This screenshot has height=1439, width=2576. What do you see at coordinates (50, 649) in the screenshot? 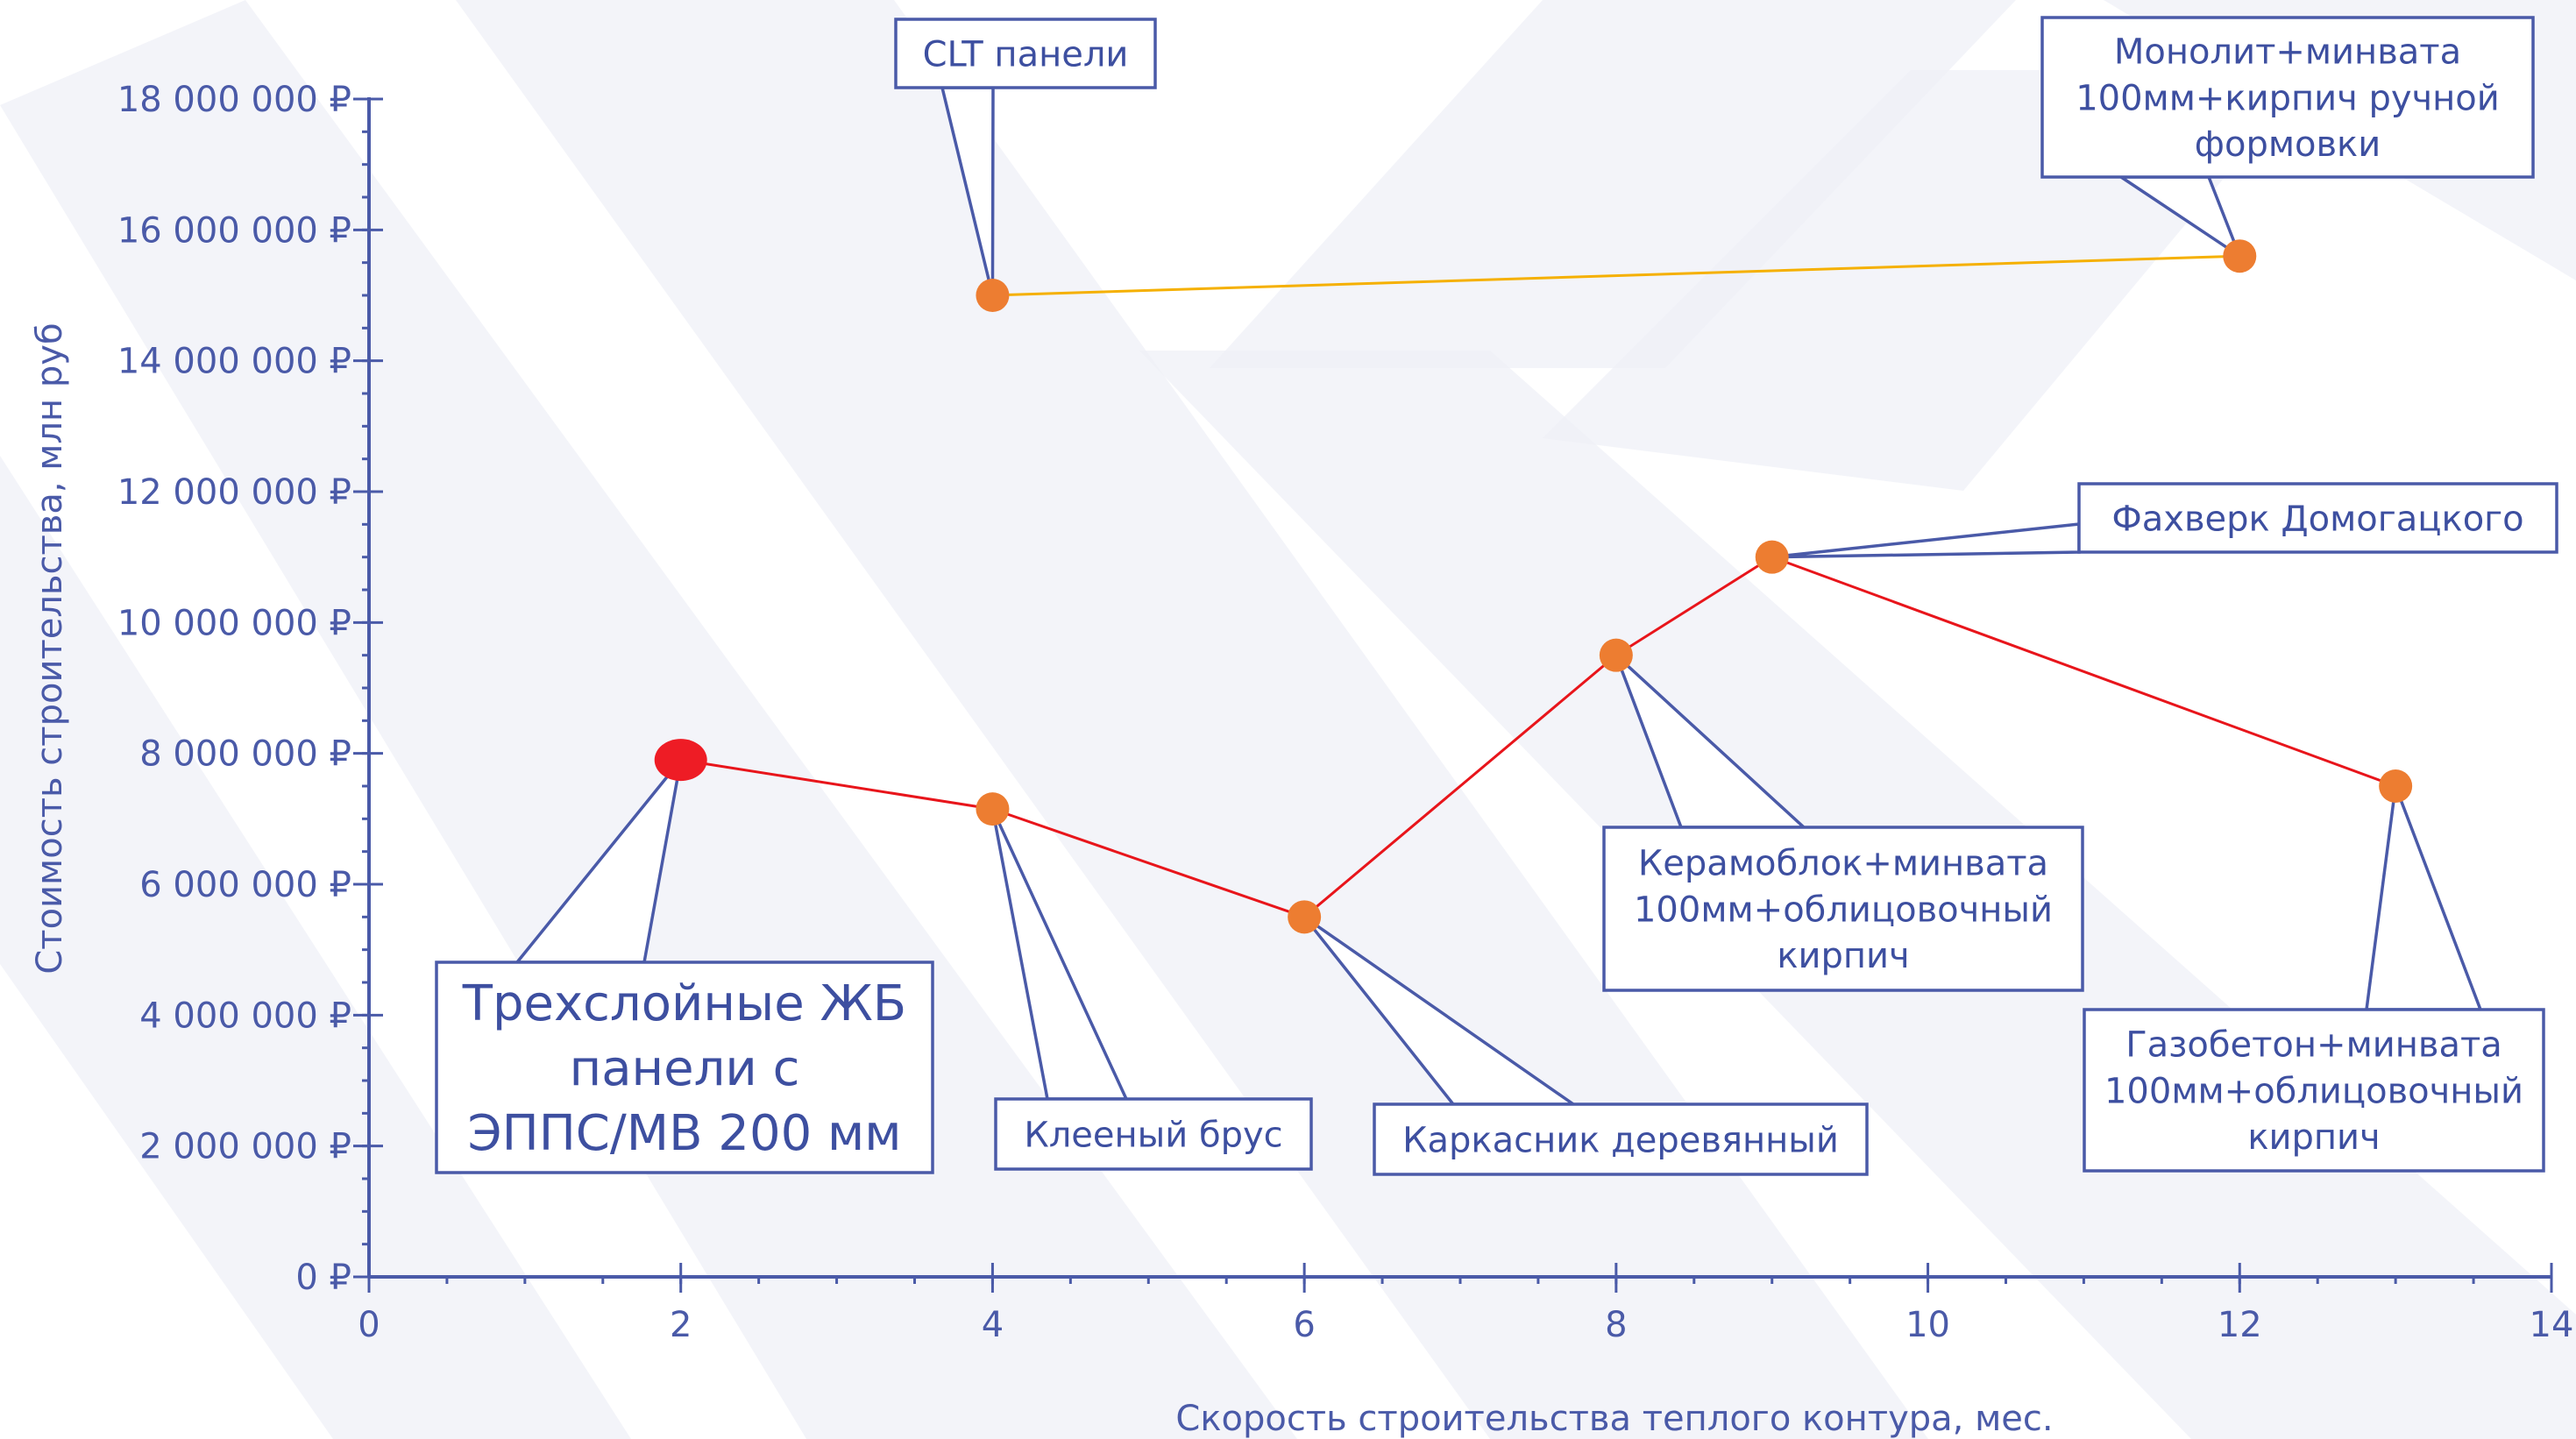
I see `y-axis-title: Стоимость строительства, млн руб` at bounding box center [50, 649].